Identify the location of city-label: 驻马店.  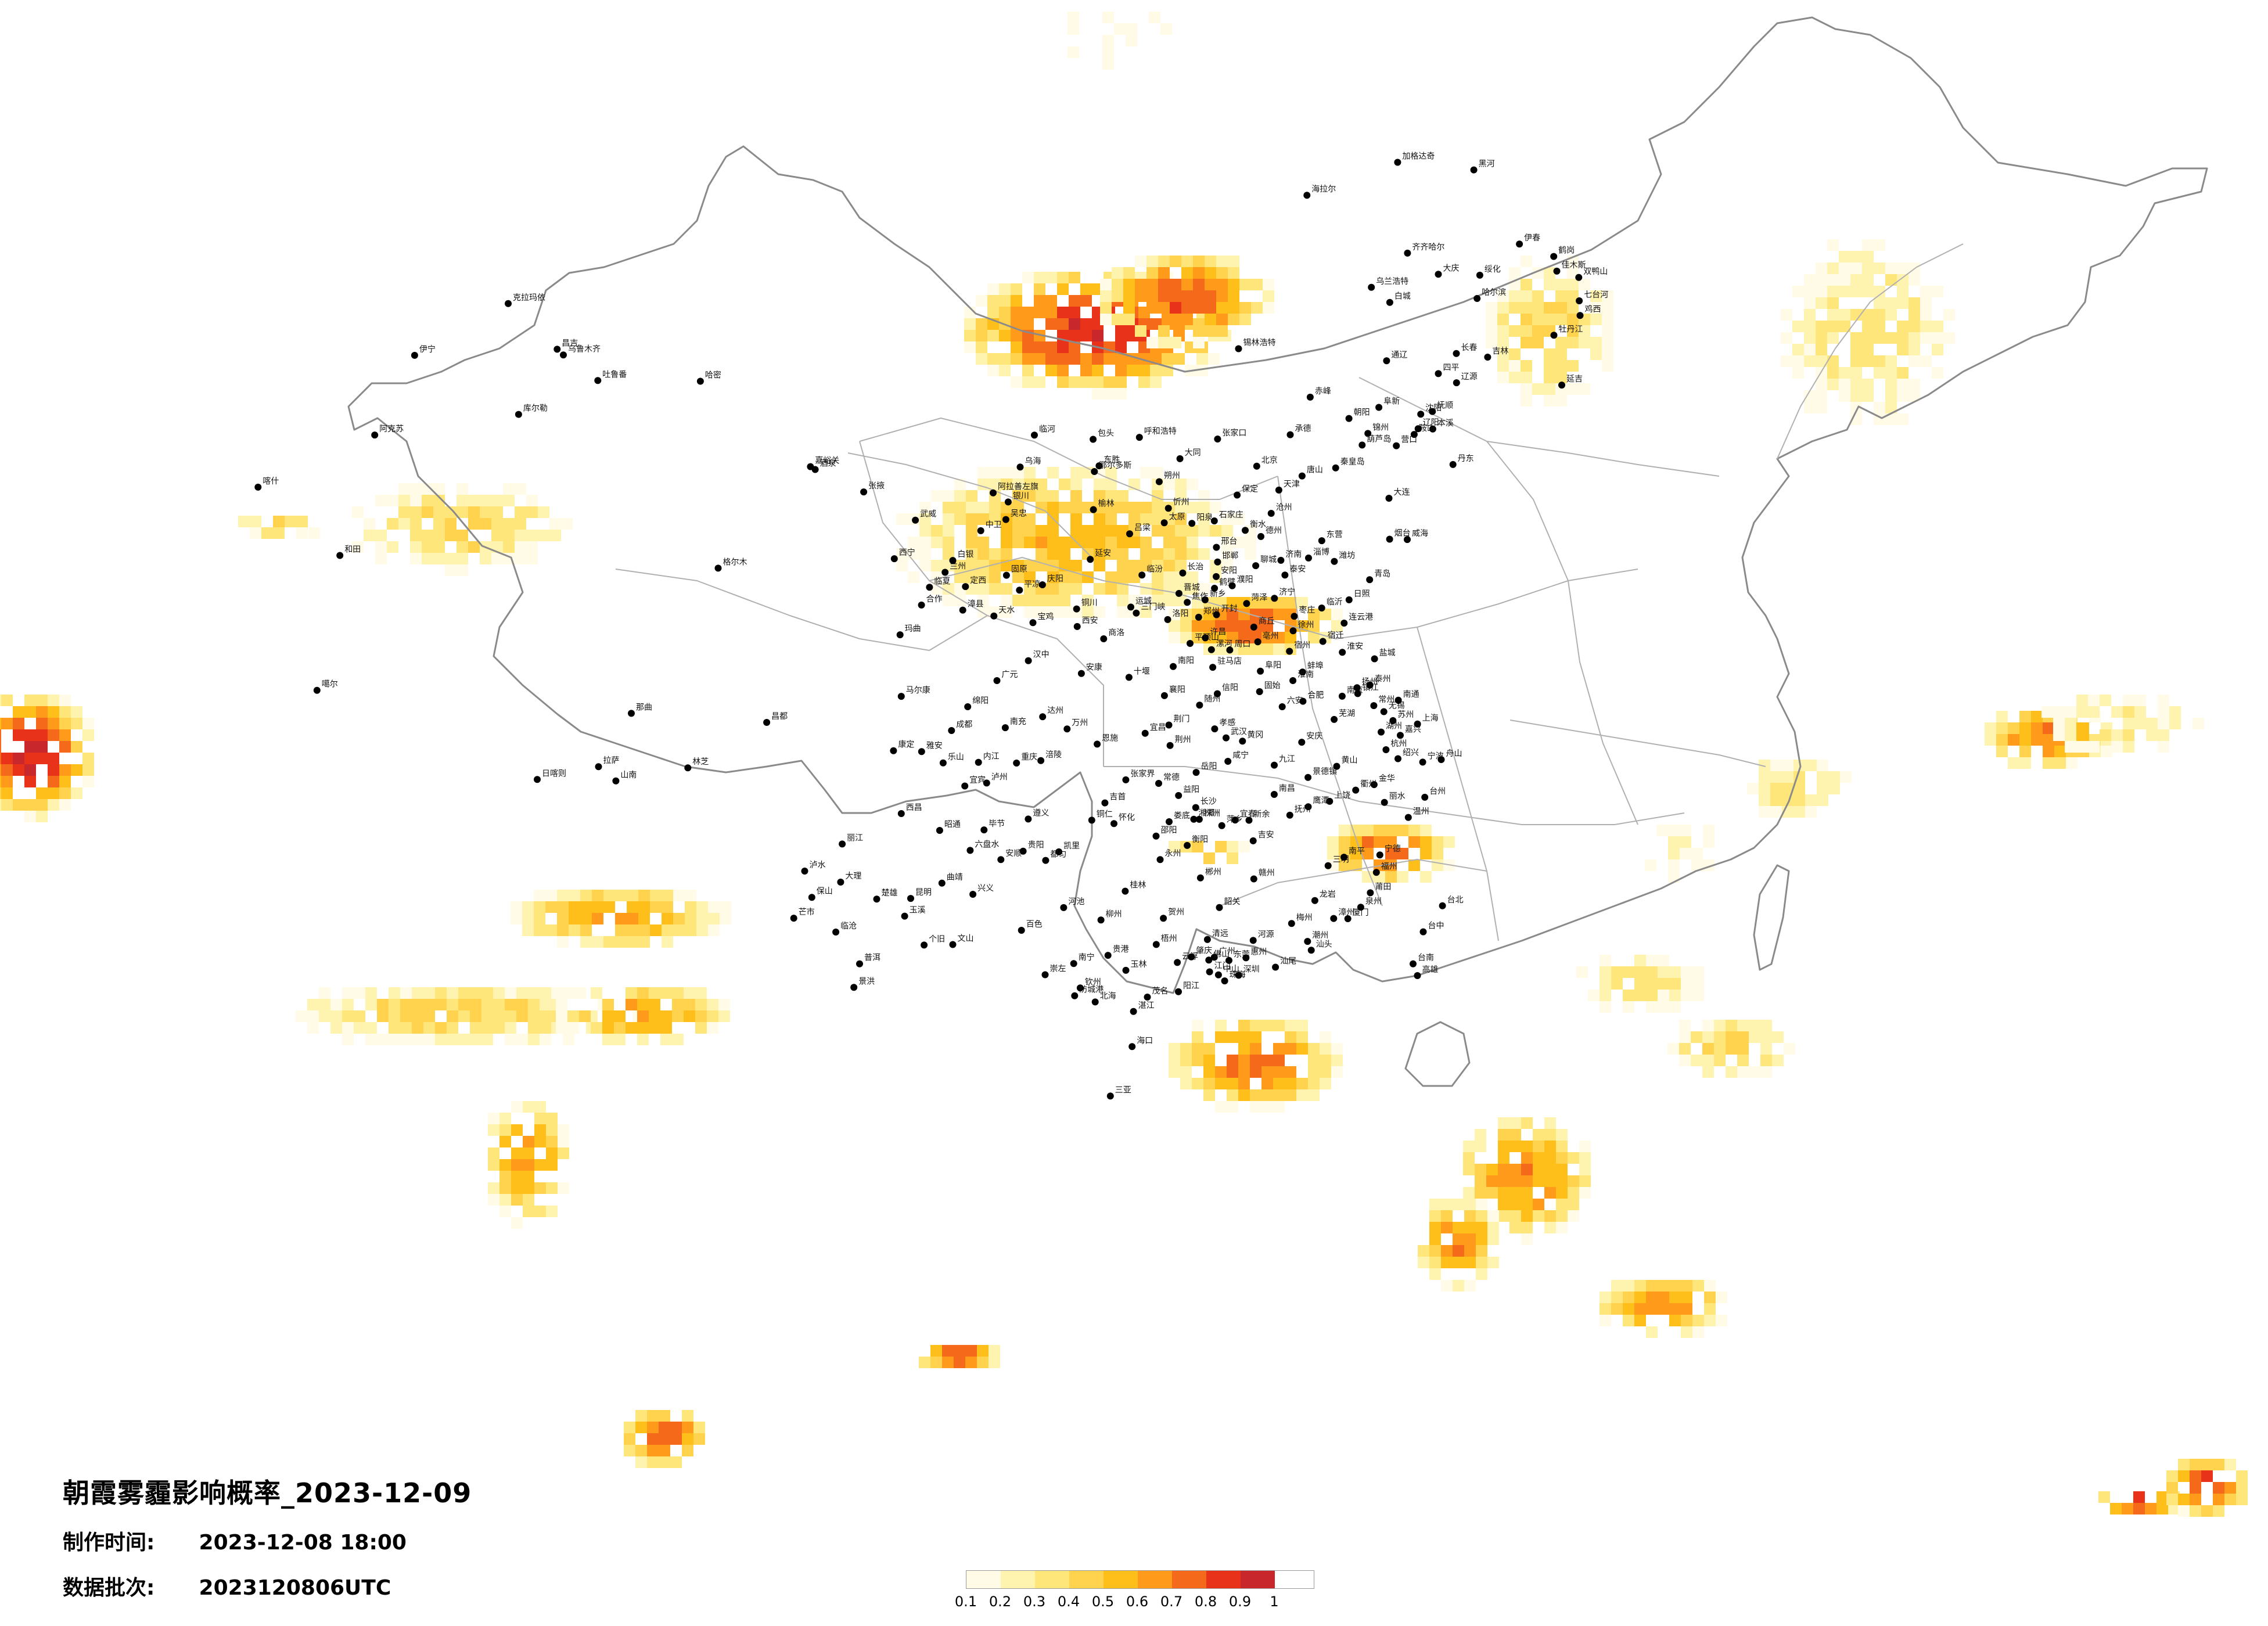
(1229, 661).